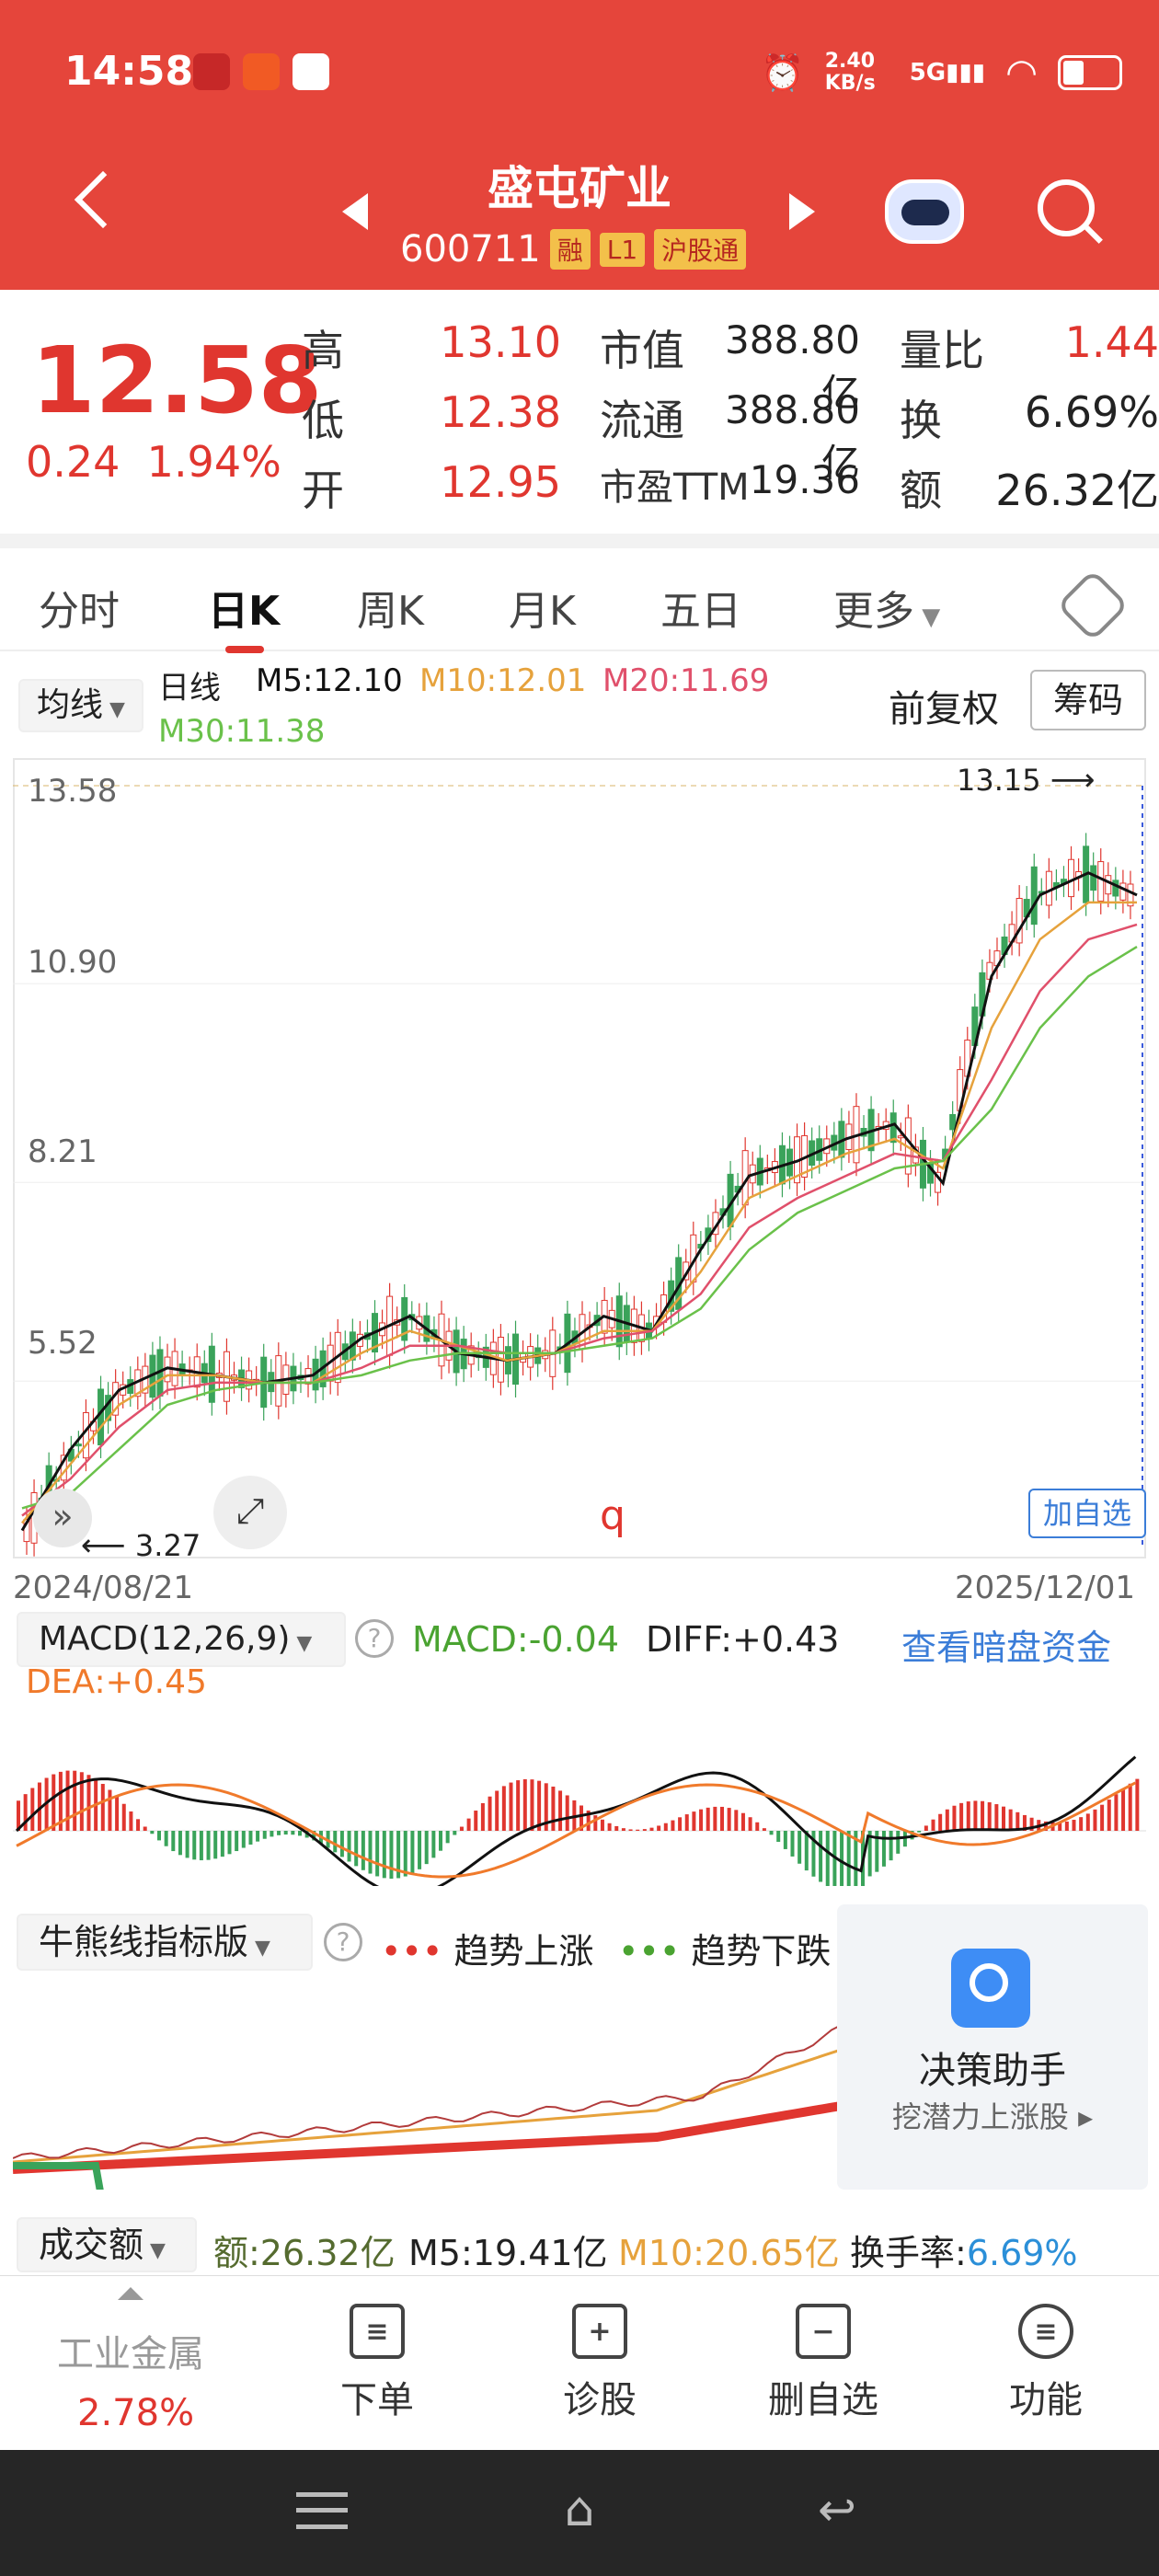 The width and height of the screenshot is (1159, 2576). Describe the element at coordinates (743, 1639) in the screenshot. I see `diff-value: DIFF:+0.43` at that location.